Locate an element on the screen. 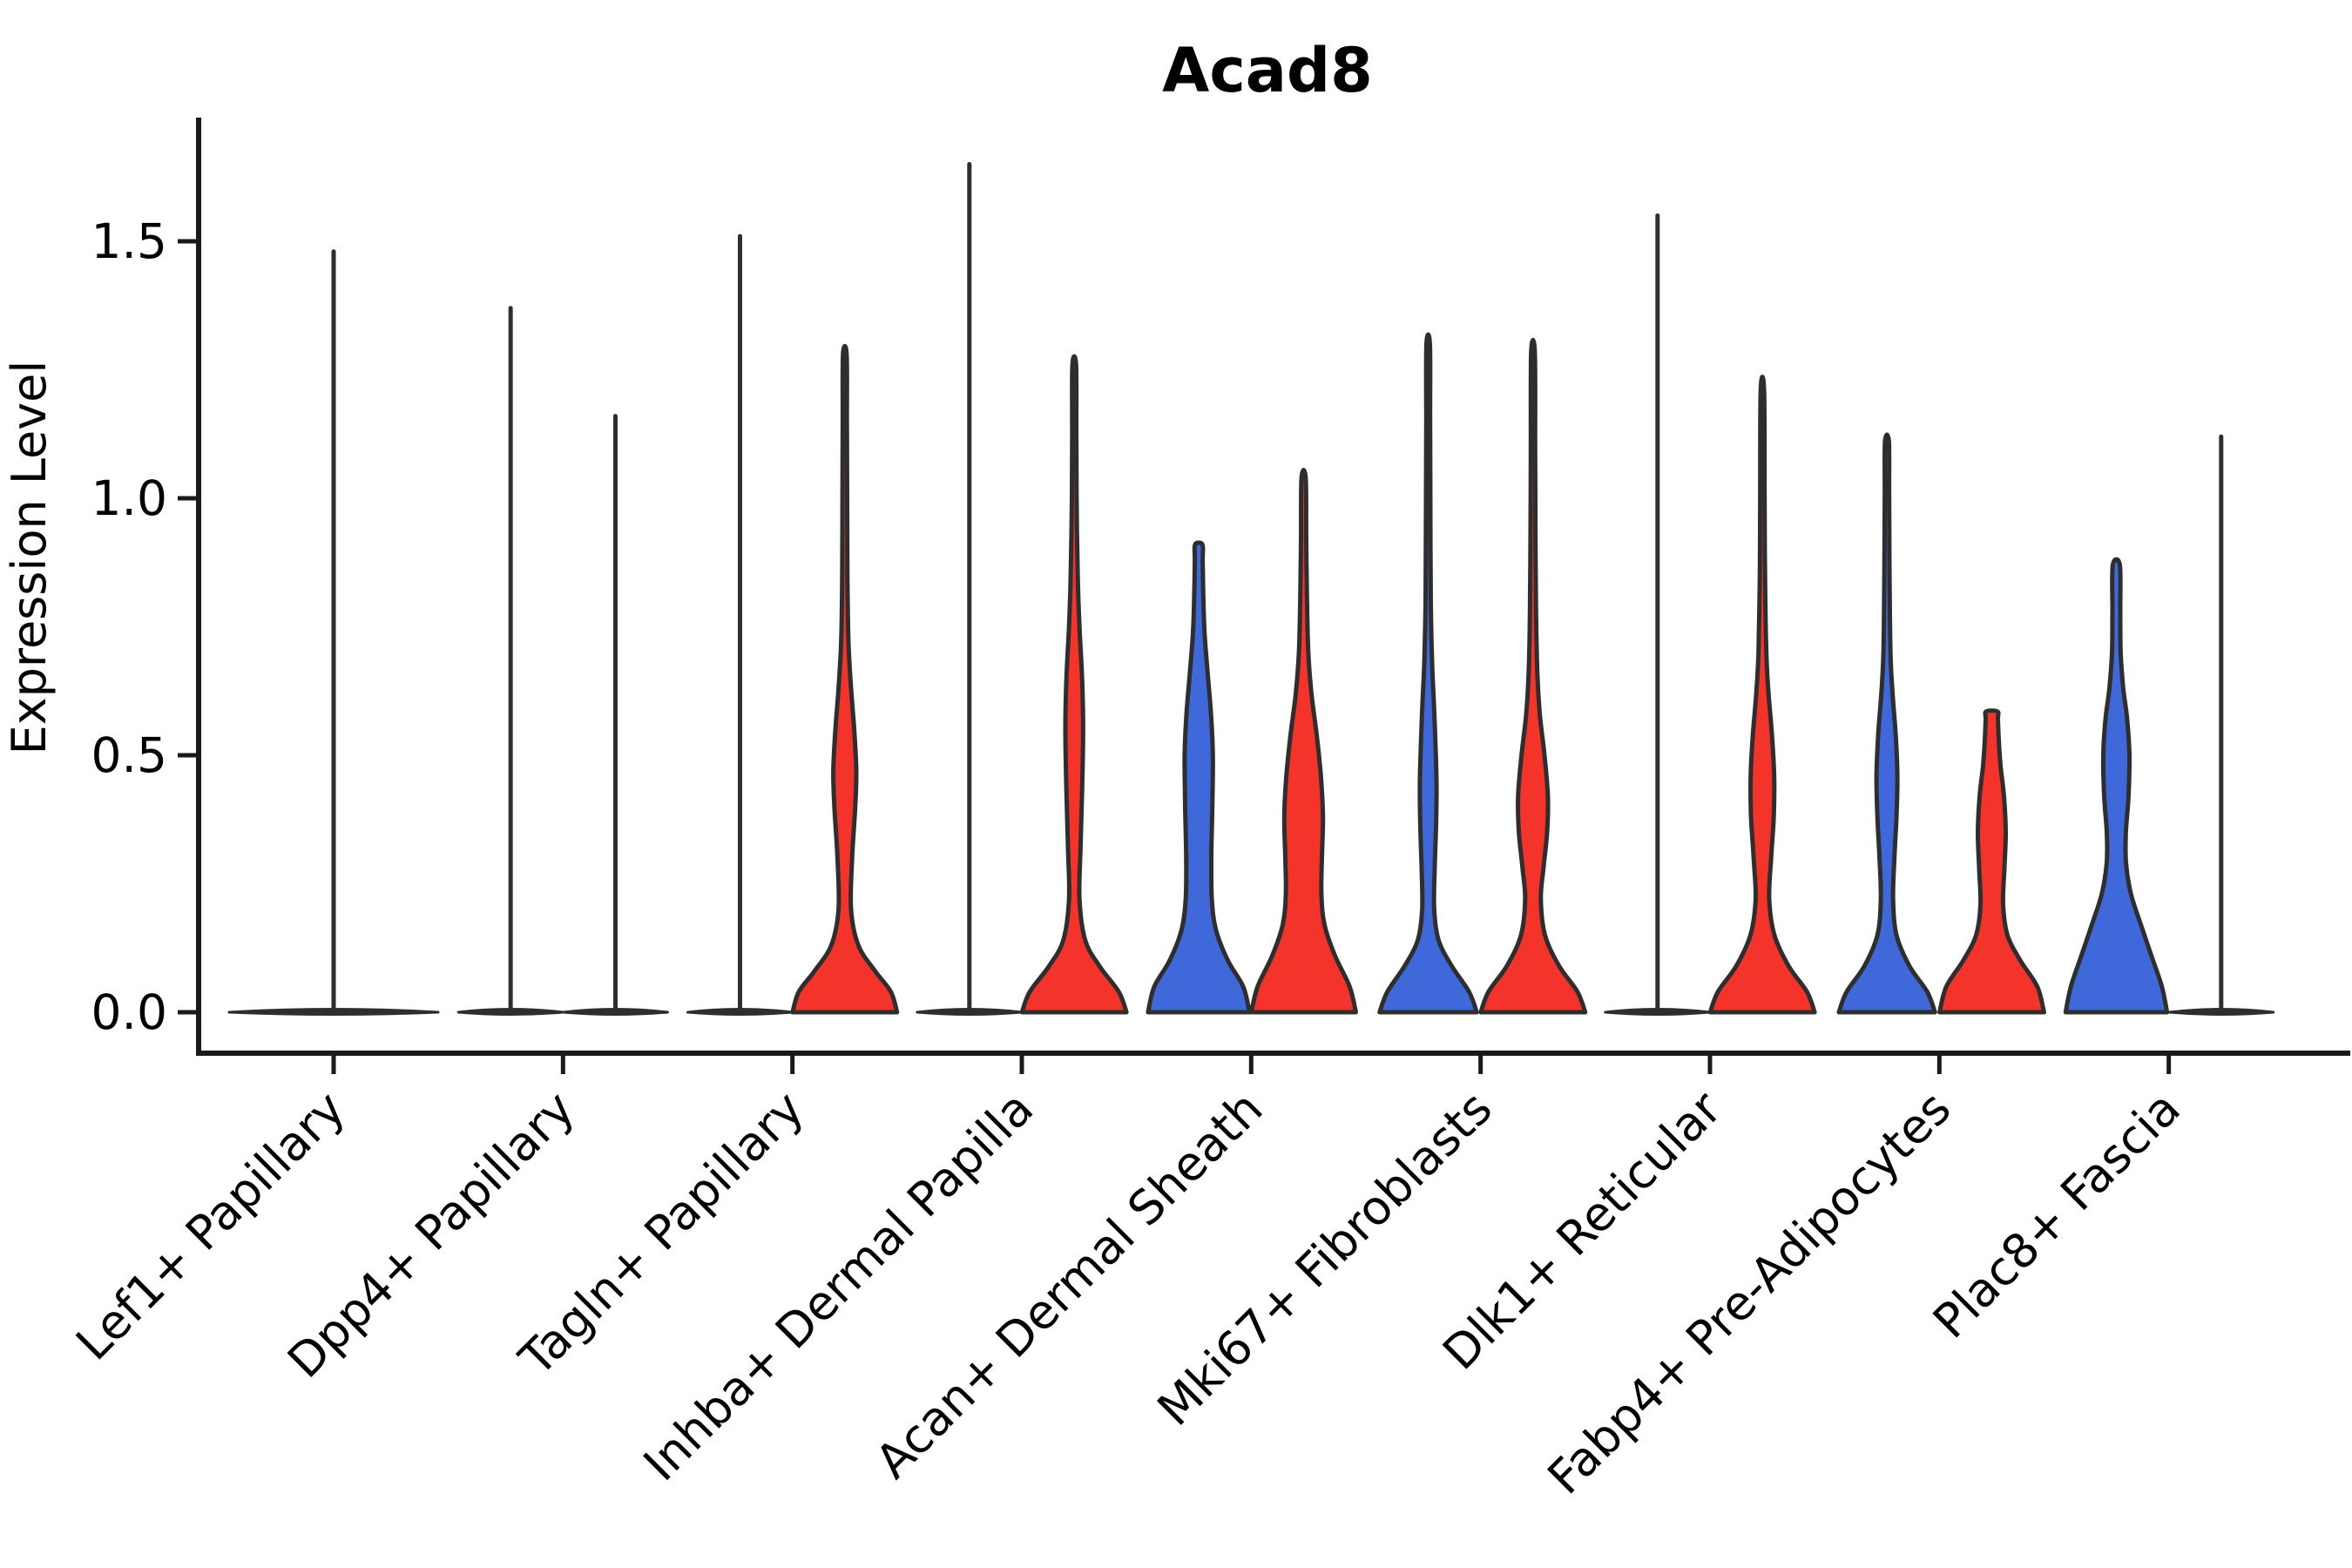 The image size is (2352, 1568). y-tick-label: 1.5 is located at coordinates (129, 241).